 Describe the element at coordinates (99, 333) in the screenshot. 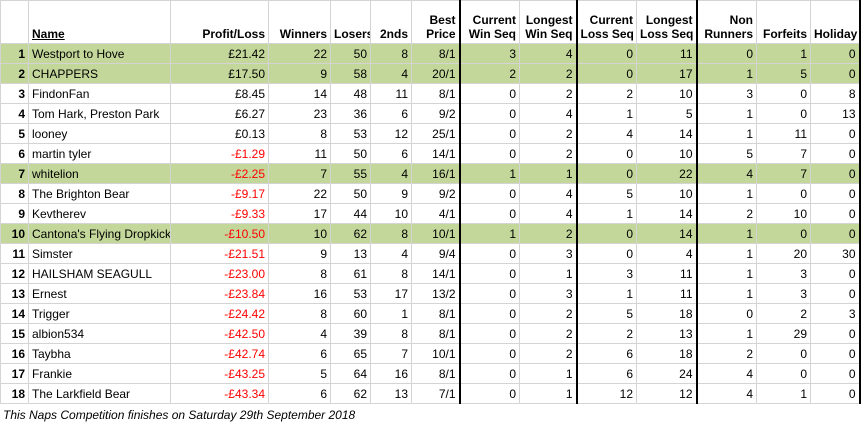

I see `table-cell: albion534` at that location.